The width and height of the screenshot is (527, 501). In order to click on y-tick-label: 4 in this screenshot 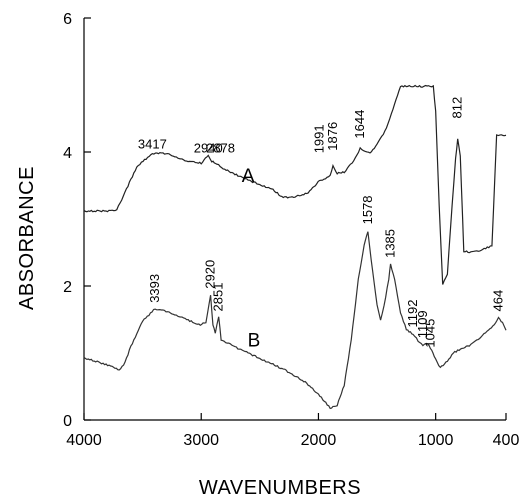, I will do `click(67, 153)`.